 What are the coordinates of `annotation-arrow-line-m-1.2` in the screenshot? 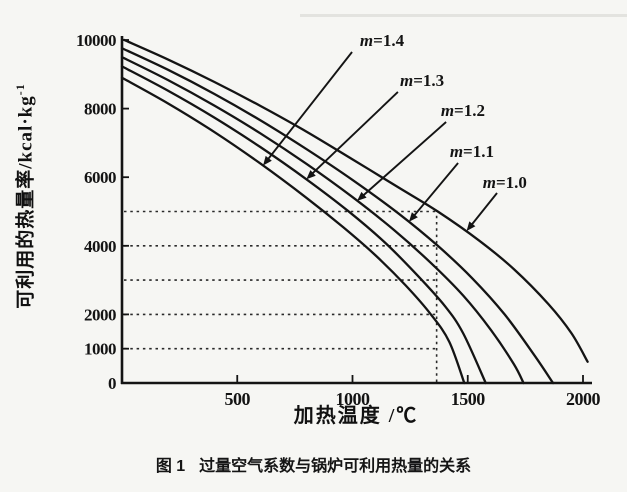 It's located at (403, 159).